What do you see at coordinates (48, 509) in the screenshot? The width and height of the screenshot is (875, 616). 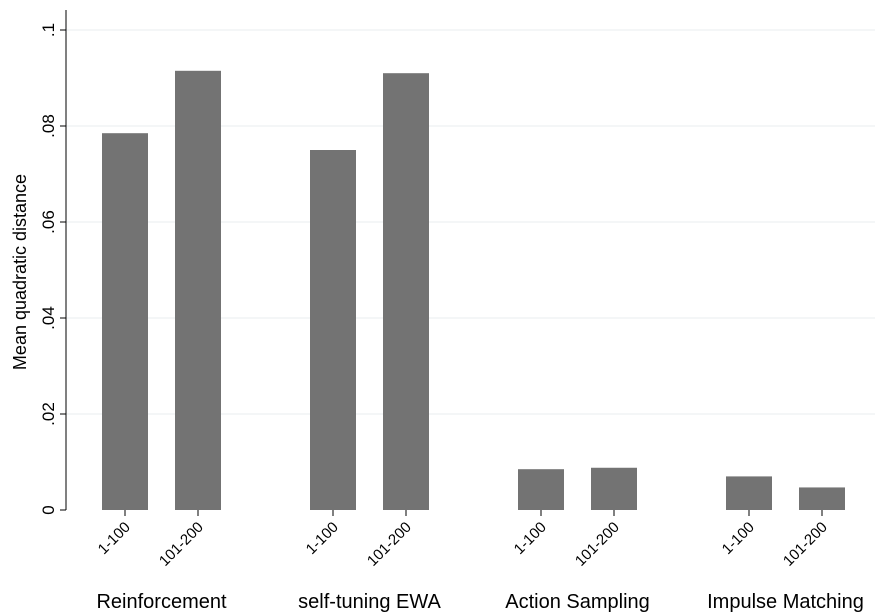 I see `y-tick-label: 0` at bounding box center [48, 509].